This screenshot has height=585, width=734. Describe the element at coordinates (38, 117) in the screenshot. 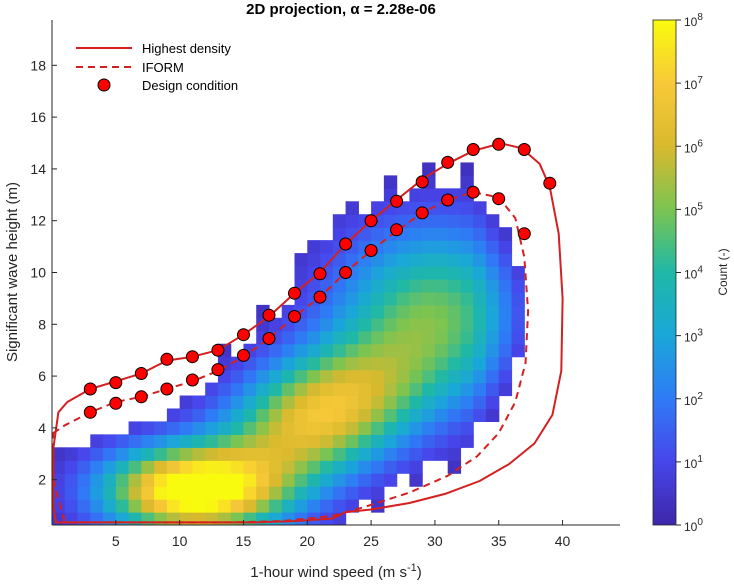

I see `y-tick-label: 16` at that location.